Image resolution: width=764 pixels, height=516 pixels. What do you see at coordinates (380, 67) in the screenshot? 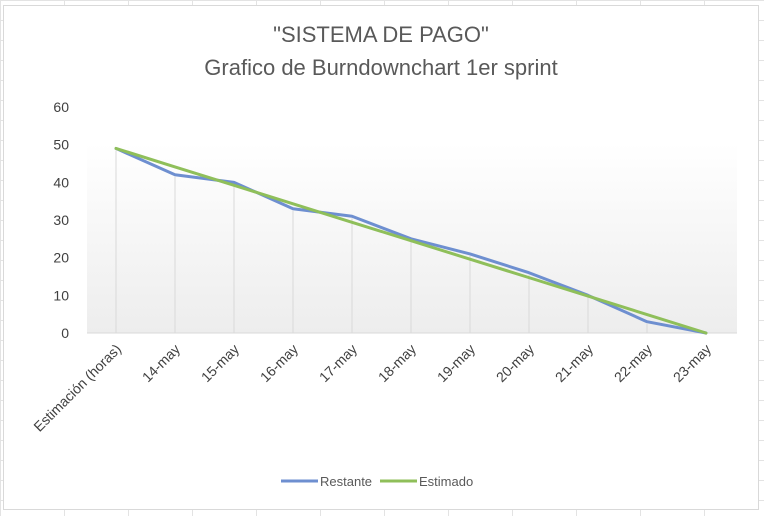
I see `chart-subtitle: Grafico de Burndownchart 1er sprint` at bounding box center [380, 67].